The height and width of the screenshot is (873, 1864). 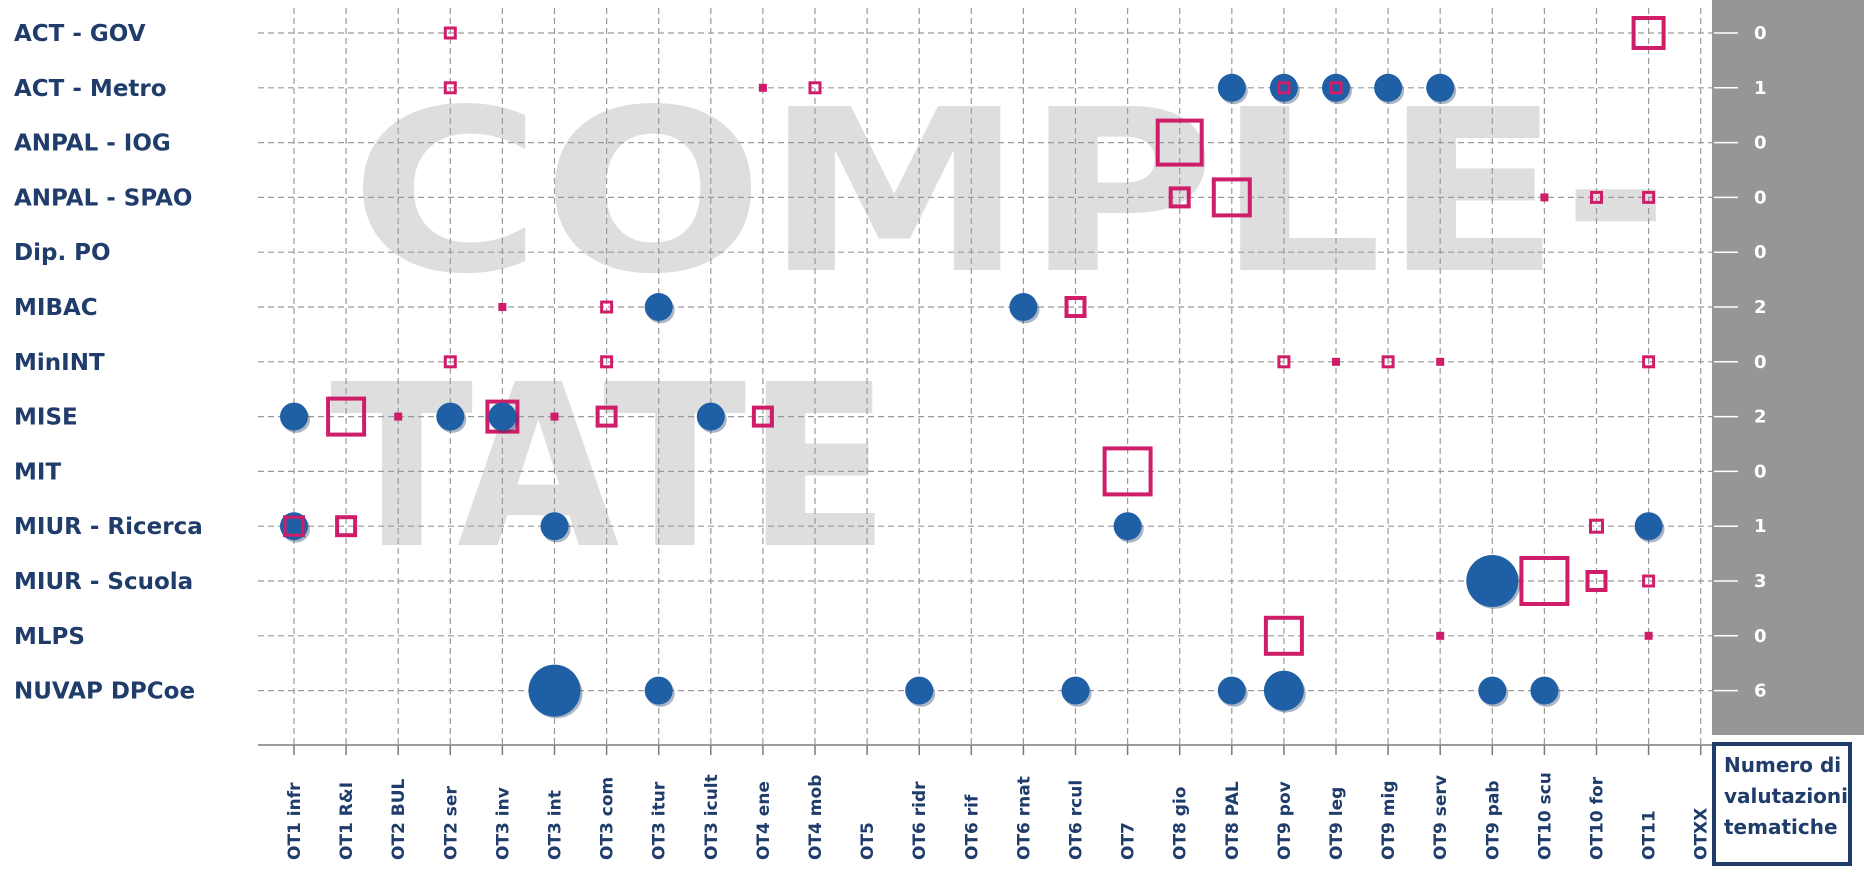 I want to click on column-label: OT2 BUL, so click(x=399, y=819).